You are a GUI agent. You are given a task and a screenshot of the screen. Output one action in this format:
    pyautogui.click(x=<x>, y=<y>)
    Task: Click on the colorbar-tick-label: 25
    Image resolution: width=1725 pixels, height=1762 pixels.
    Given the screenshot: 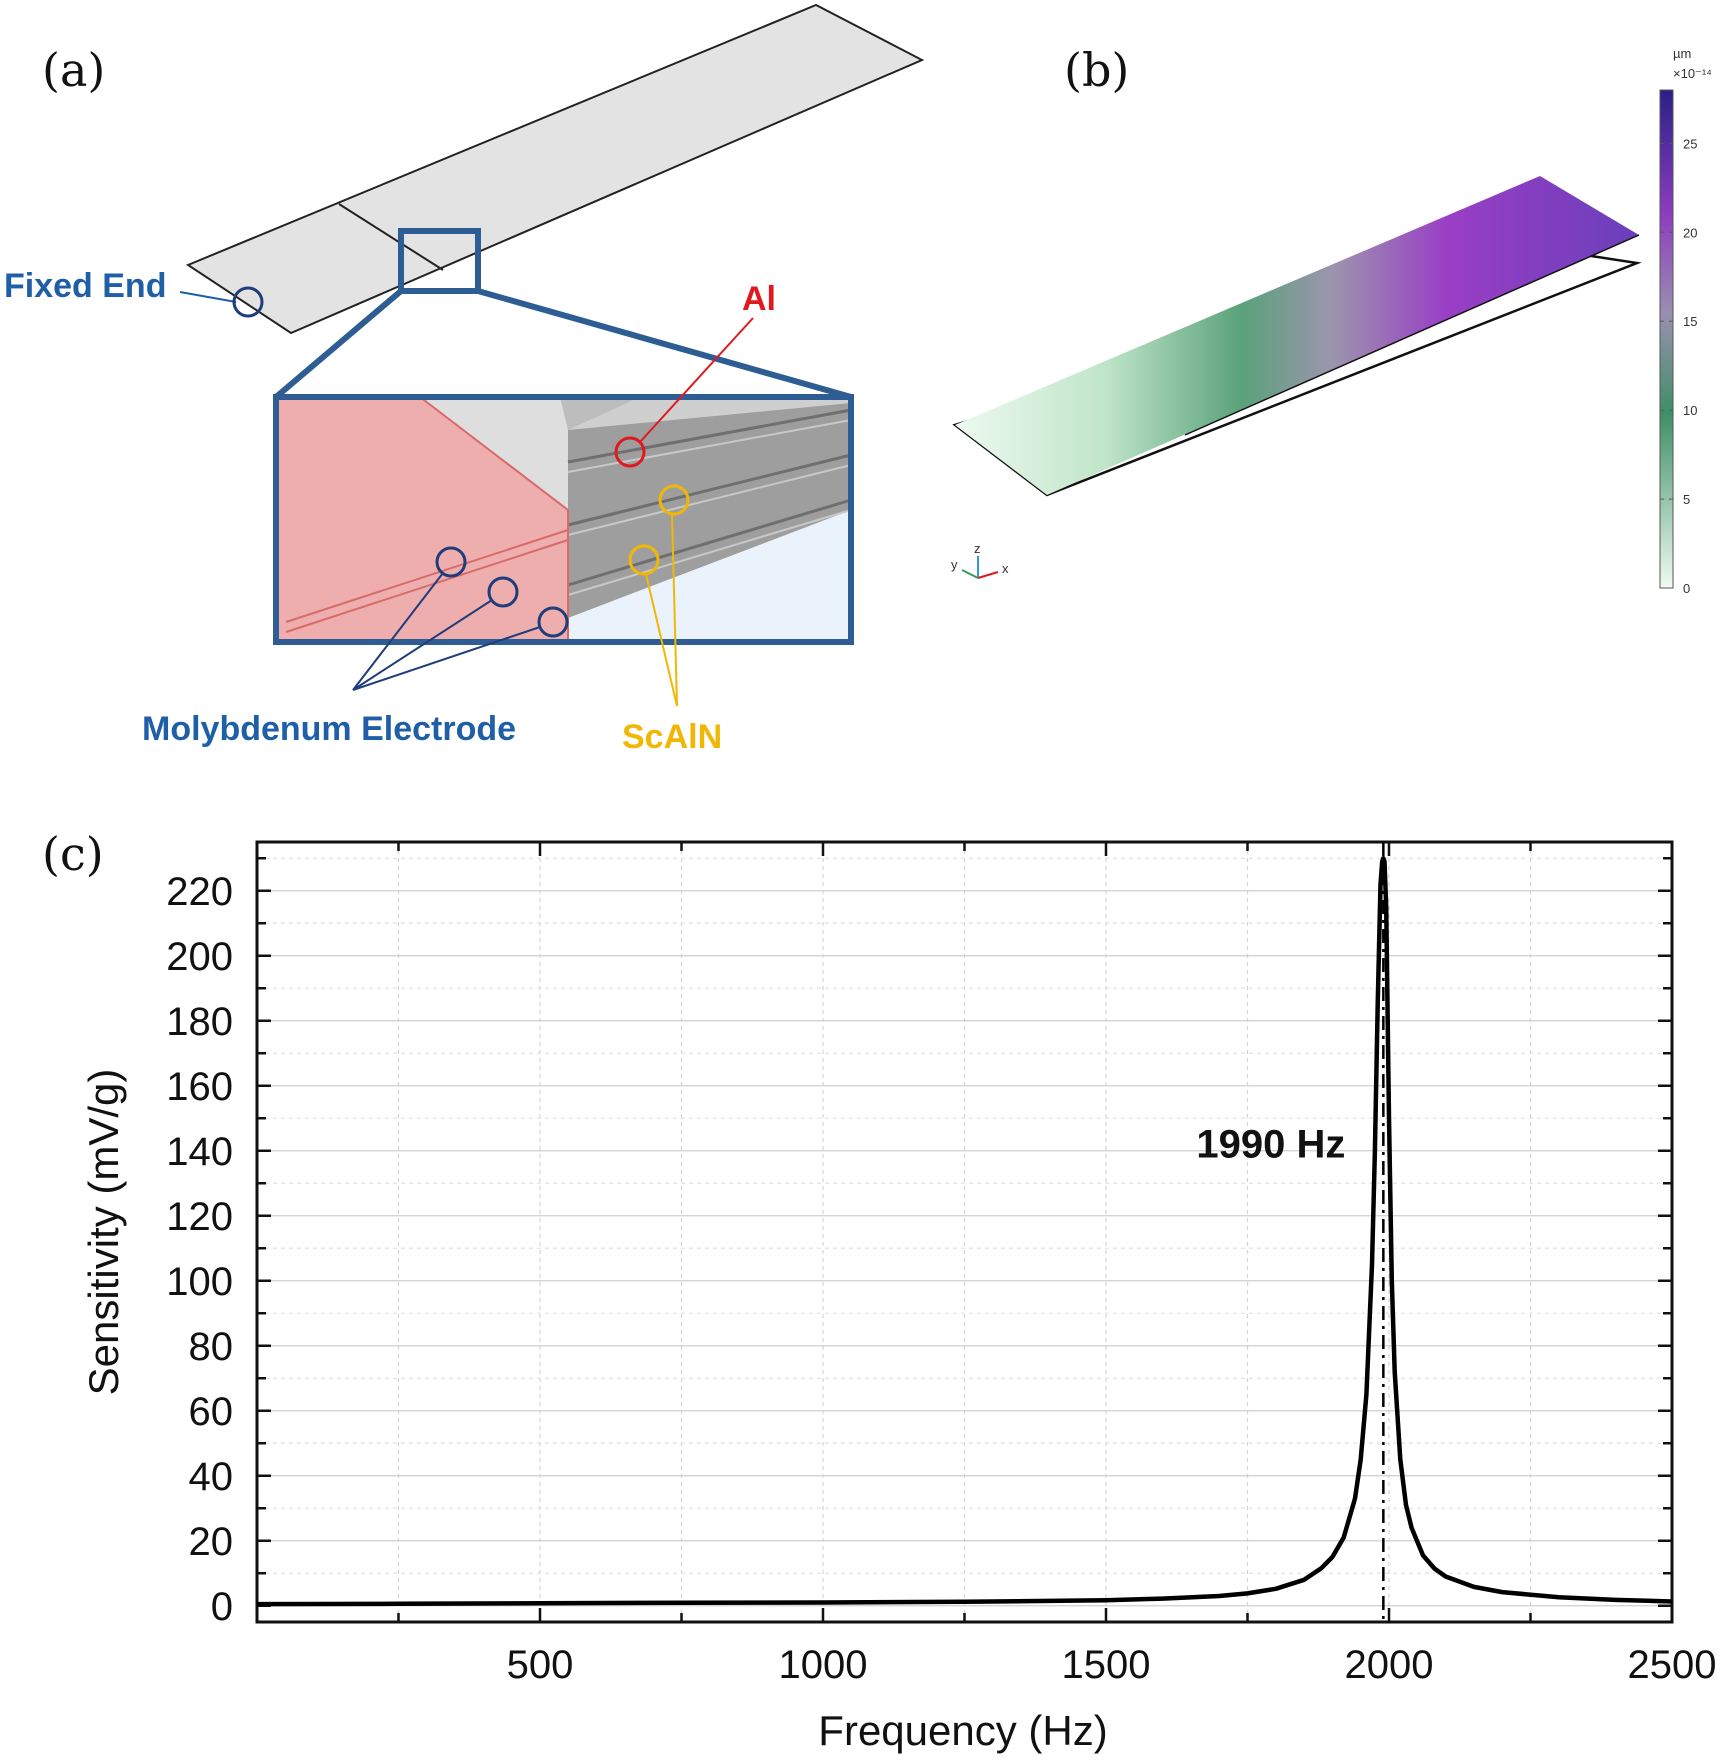 What is the action you would take?
    pyautogui.click(x=1690, y=143)
    